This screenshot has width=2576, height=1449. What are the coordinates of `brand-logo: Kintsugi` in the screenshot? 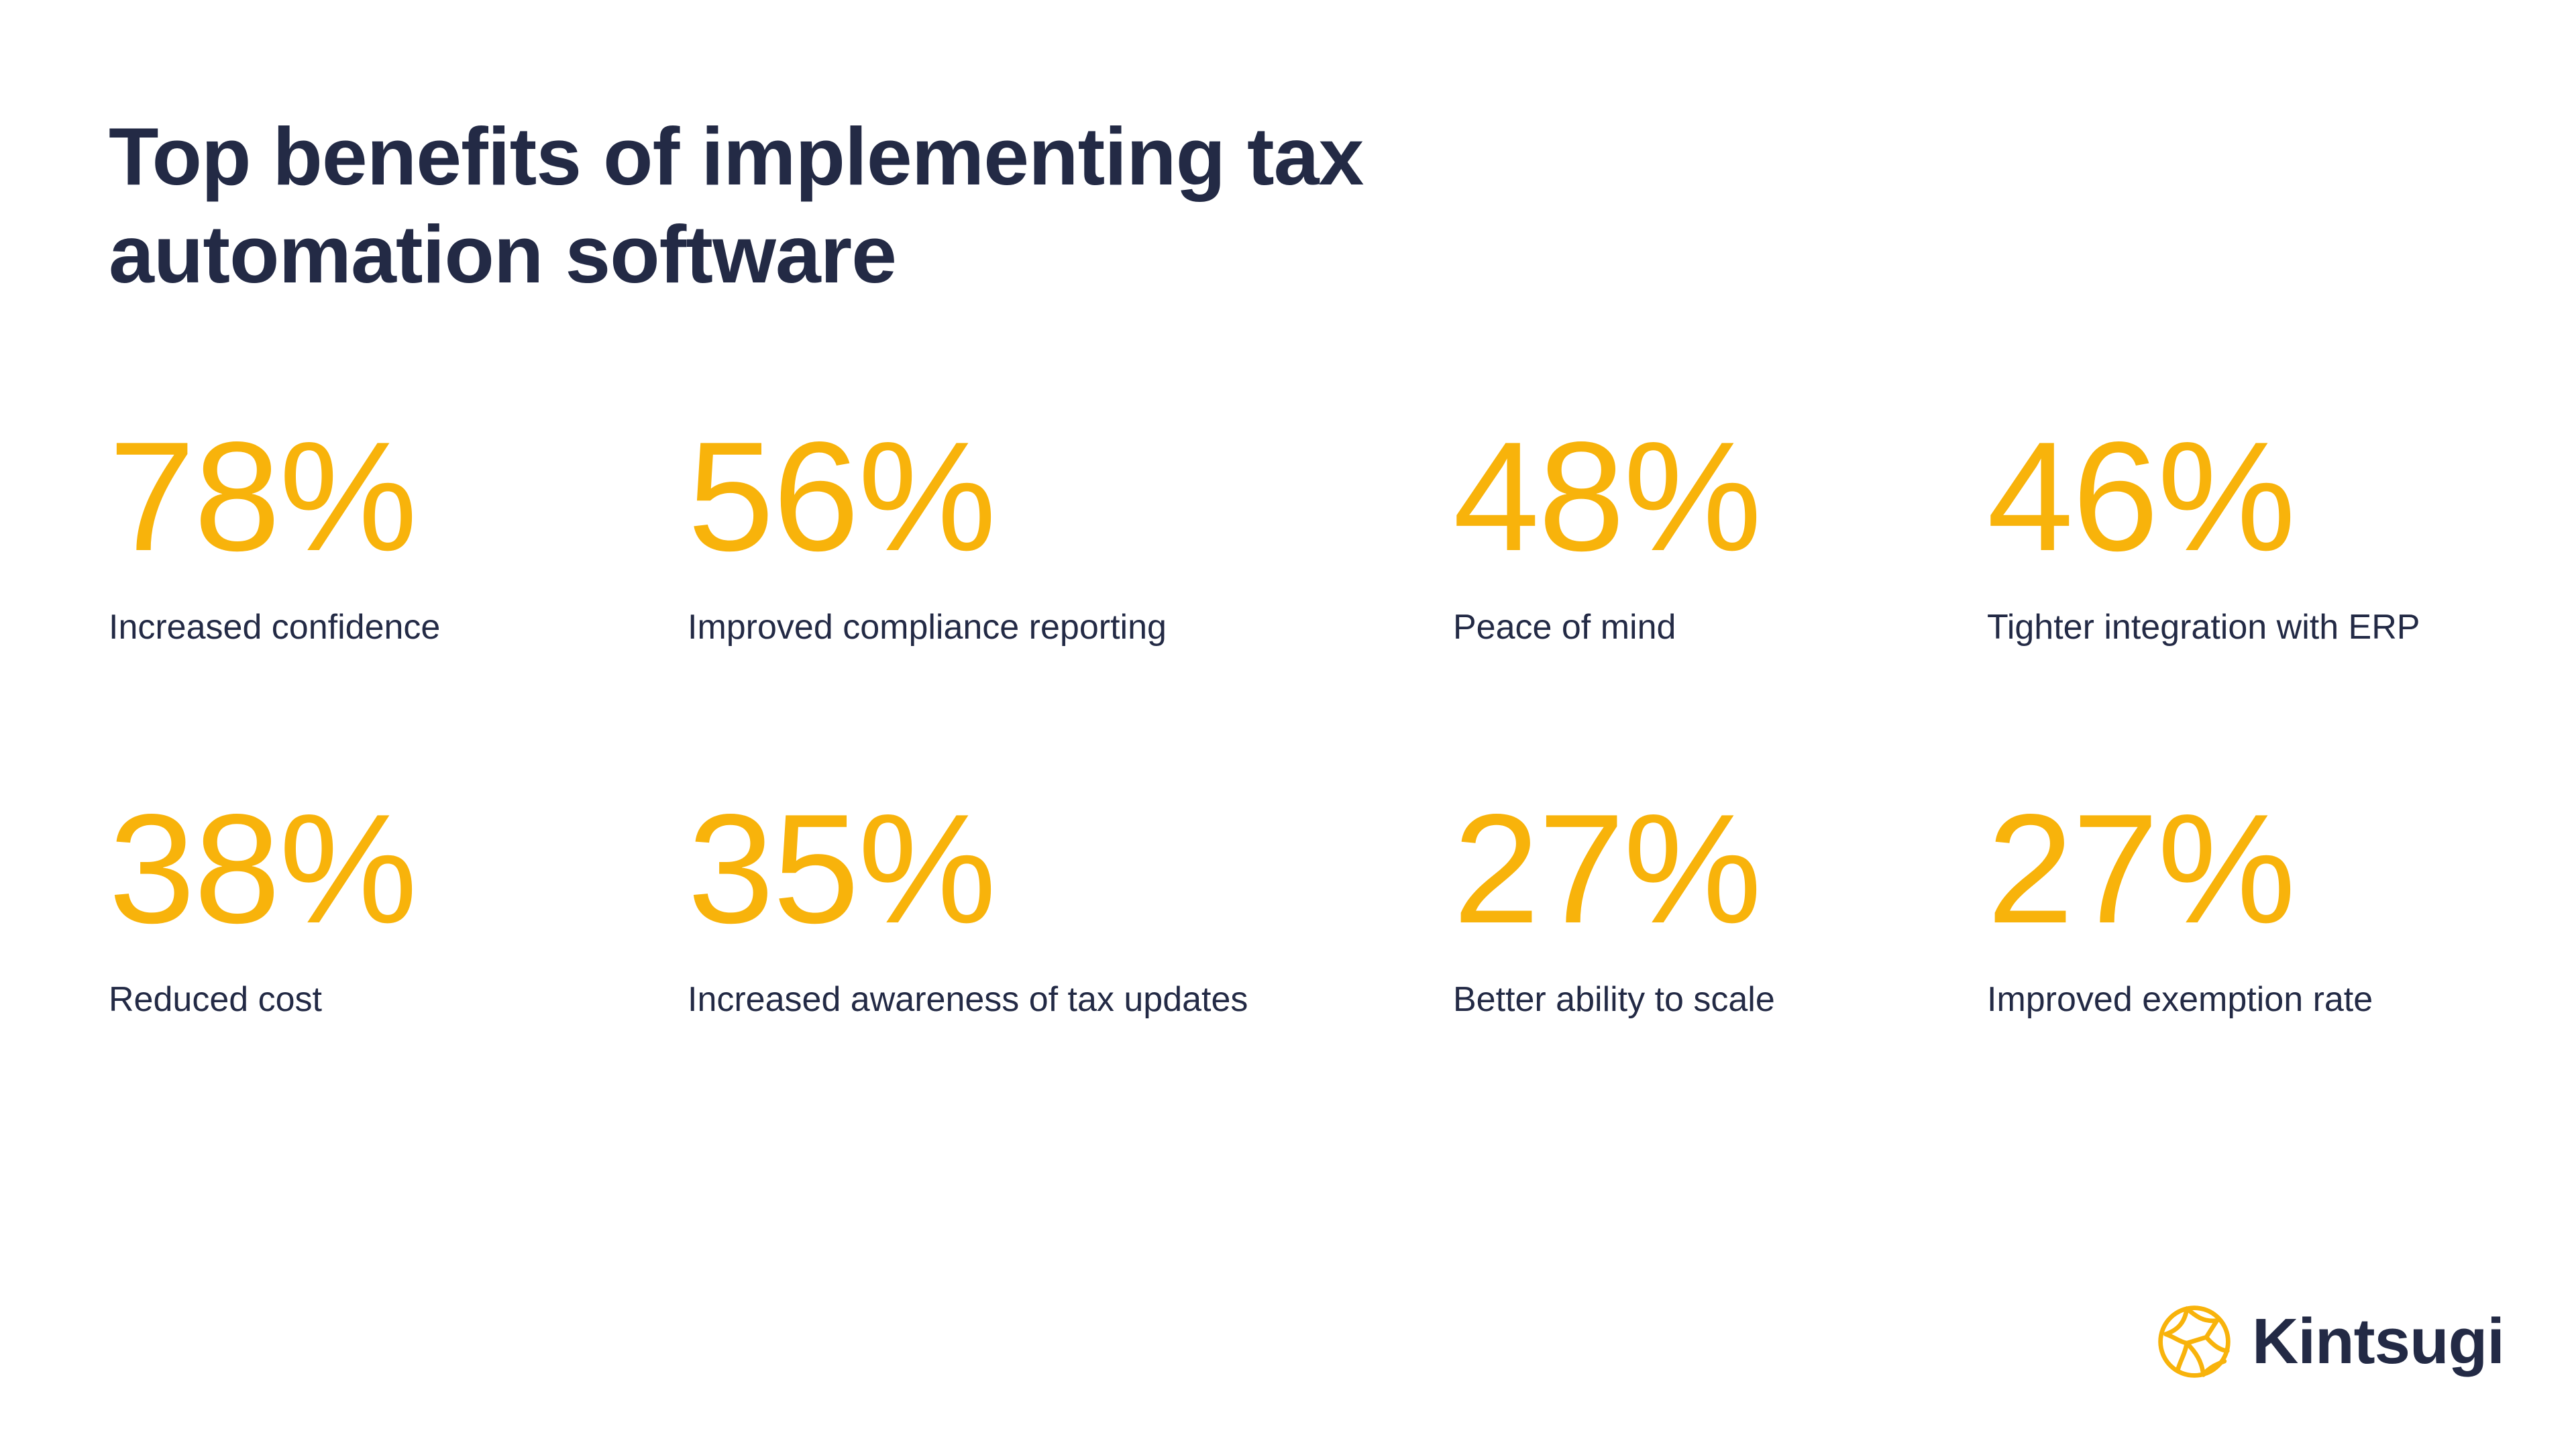 It's located at (2331, 1341).